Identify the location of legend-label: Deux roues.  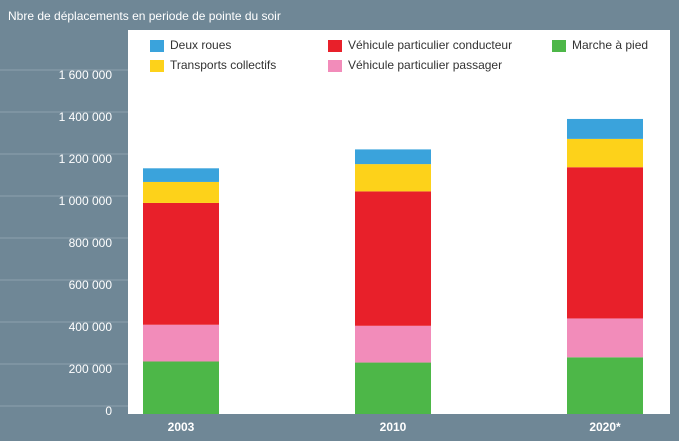
(200, 45).